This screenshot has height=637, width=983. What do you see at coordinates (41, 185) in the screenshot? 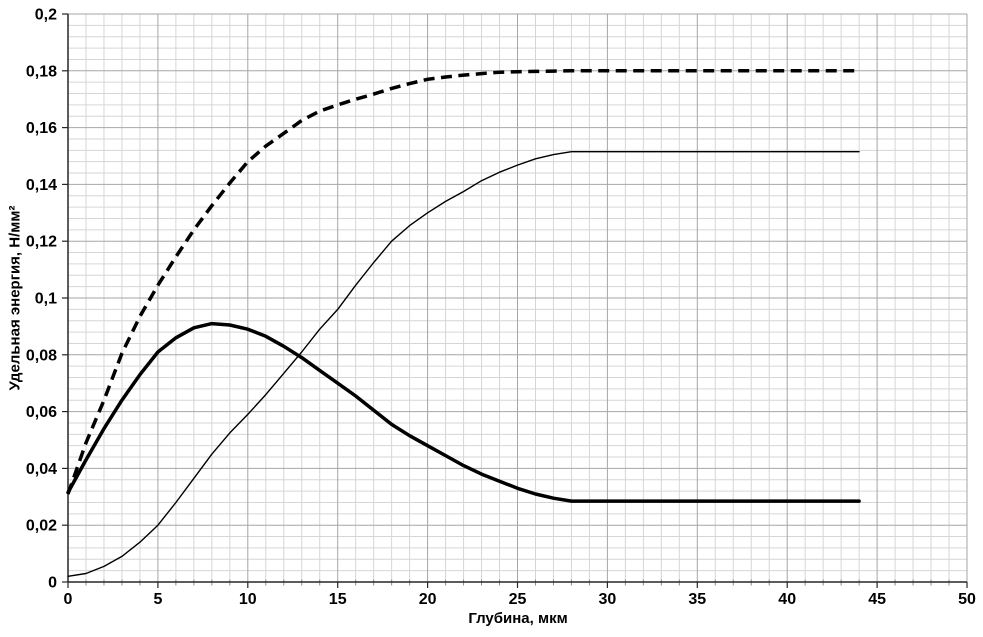
I see `y-tick-label: 0,14` at bounding box center [41, 185].